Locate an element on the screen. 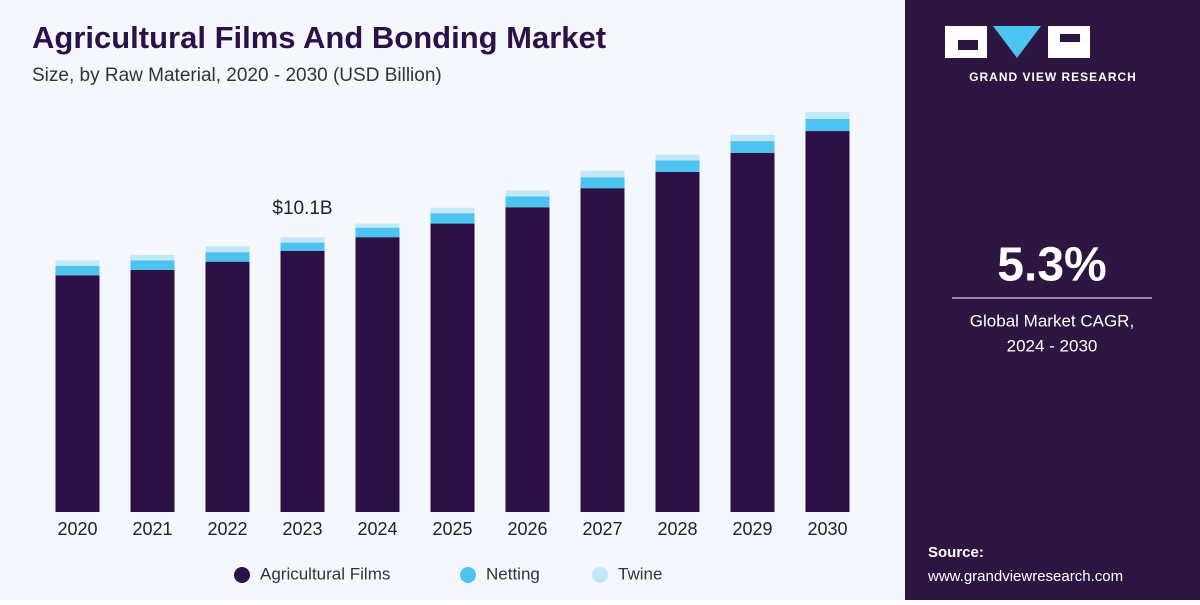 The image size is (1200, 605). cagr-label: Global Market CAGR, is located at coordinates (1052, 320).